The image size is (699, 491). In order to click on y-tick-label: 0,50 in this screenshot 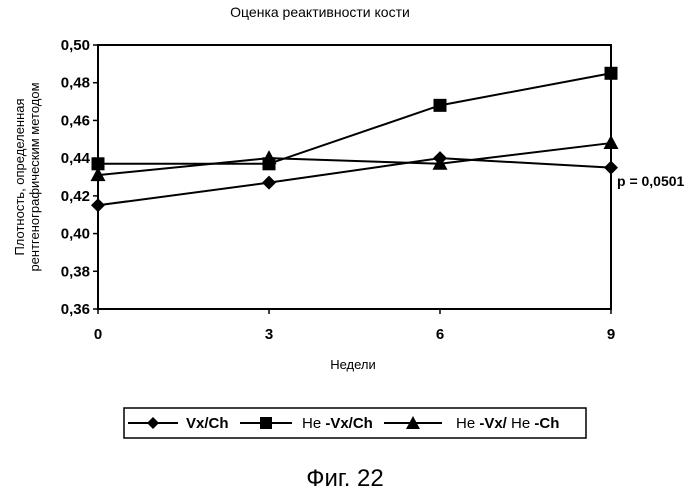, I will do `click(75, 45)`.